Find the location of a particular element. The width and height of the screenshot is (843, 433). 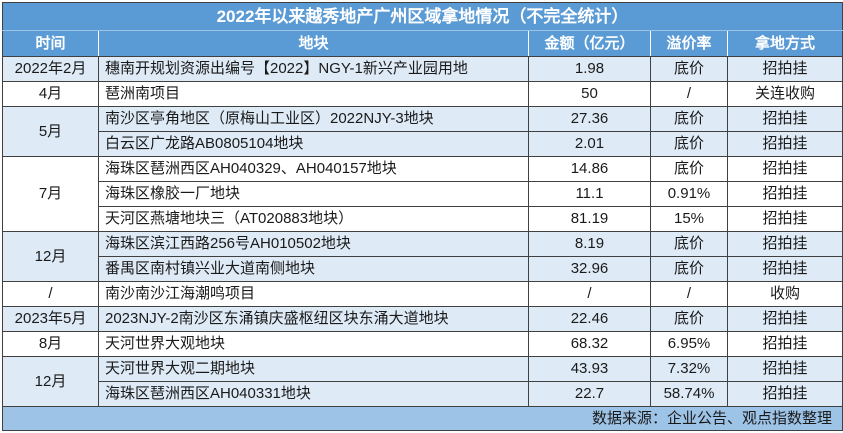

cell-plot: 天河世界大观二期地块 is located at coordinates (313, 369).